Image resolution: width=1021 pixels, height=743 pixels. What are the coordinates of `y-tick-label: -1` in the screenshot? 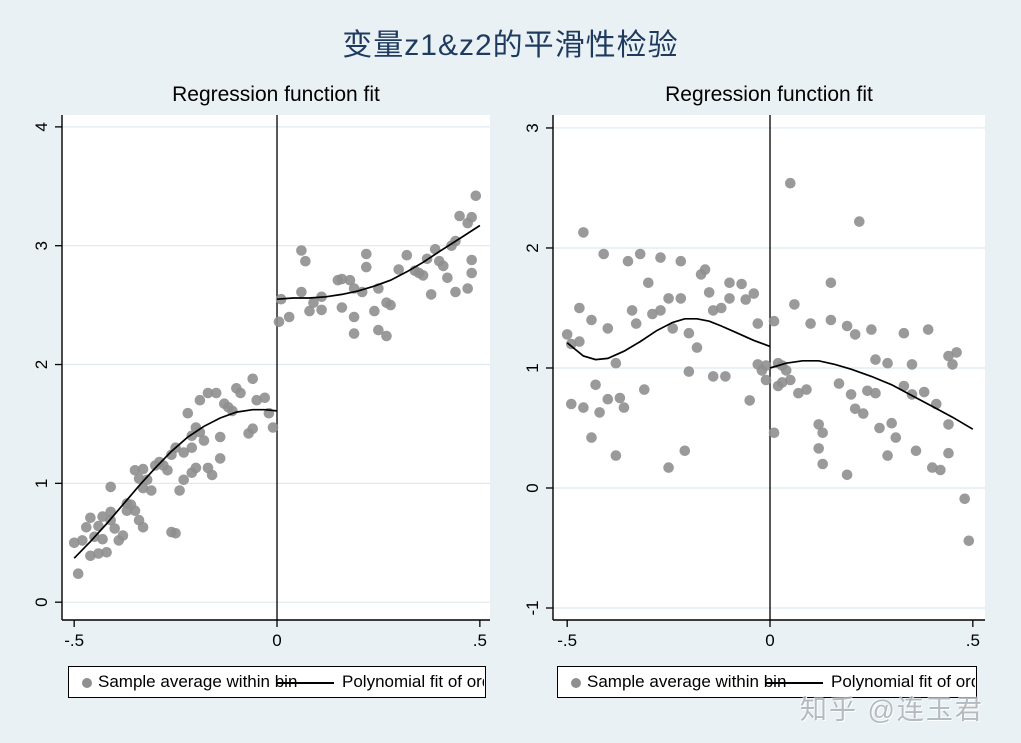 It's located at (532, 607).